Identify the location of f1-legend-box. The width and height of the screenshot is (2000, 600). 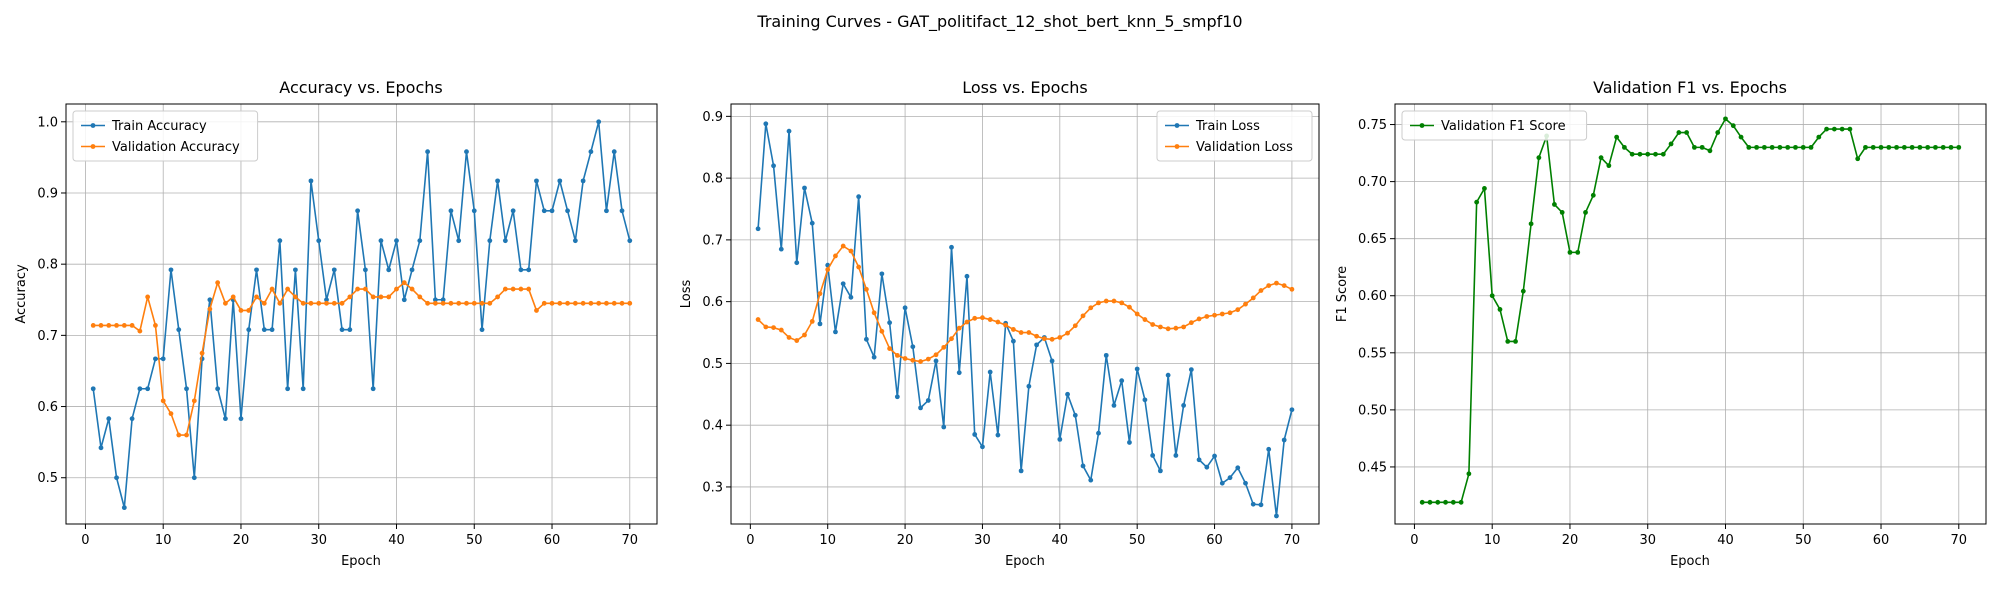
(1494, 125).